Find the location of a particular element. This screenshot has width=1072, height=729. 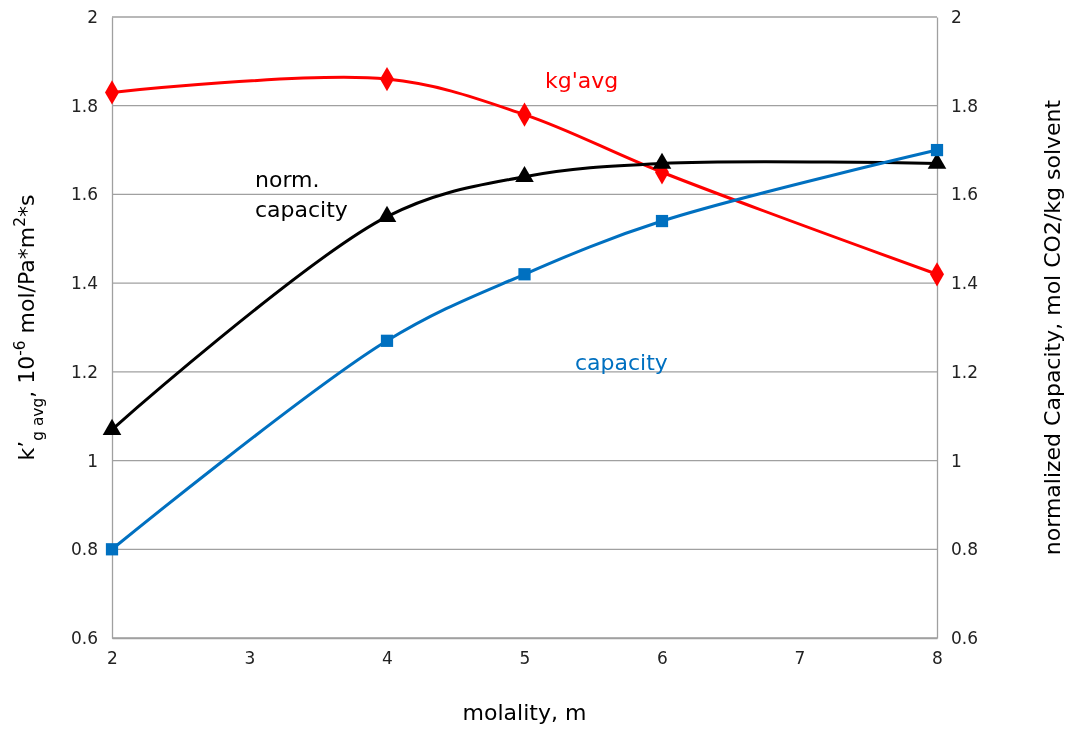

x-tick-label: 7 is located at coordinates (800, 658).